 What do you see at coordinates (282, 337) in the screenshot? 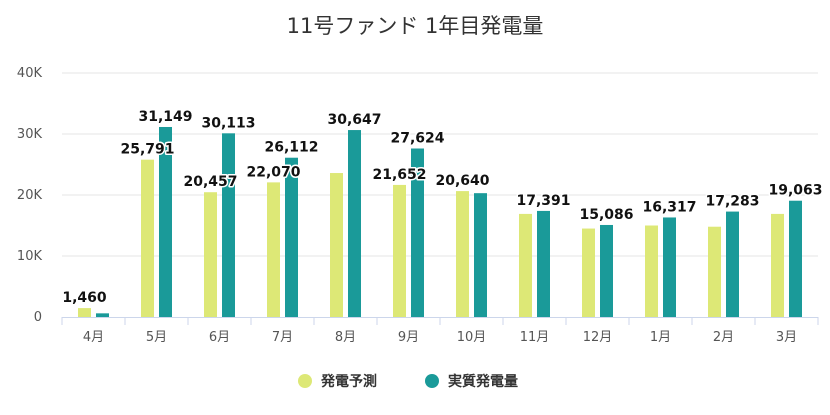
I see `x-tick-label: 7月` at bounding box center [282, 337].